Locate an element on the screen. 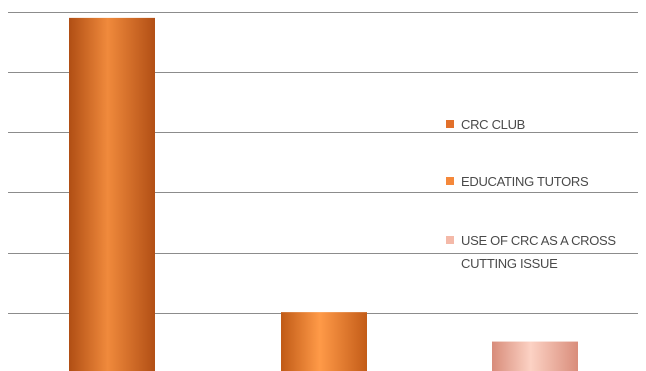  legend-label-1-0: EDUCATING TUTORS is located at coordinates (525, 181).